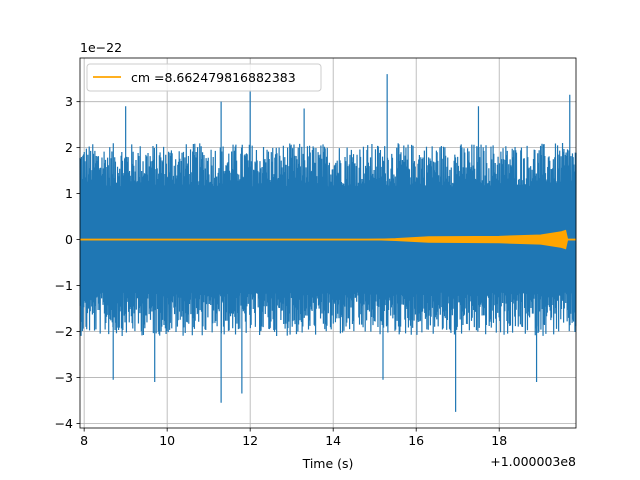 Image resolution: width=640 pixels, height=480 pixels. I want to click on x-tick-label: 12, so click(250, 440).